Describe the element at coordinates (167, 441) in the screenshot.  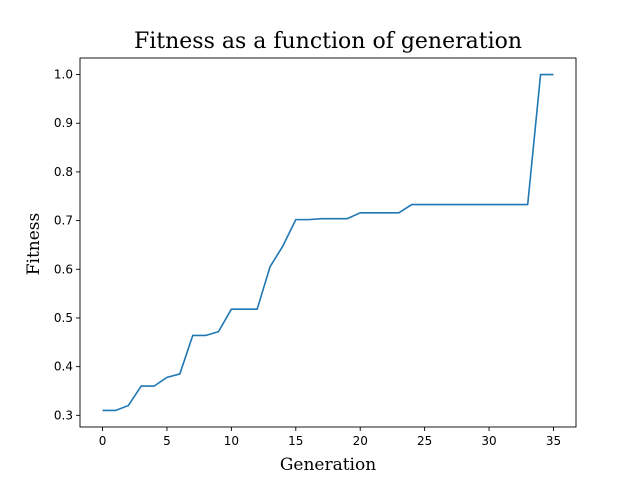
I see `x-tick-label: 5` at that location.